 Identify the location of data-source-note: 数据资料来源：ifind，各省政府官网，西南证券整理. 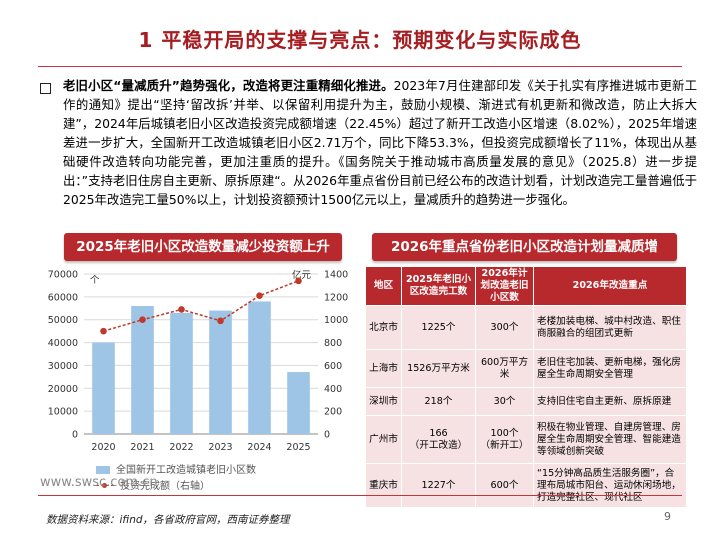
(168, 520).